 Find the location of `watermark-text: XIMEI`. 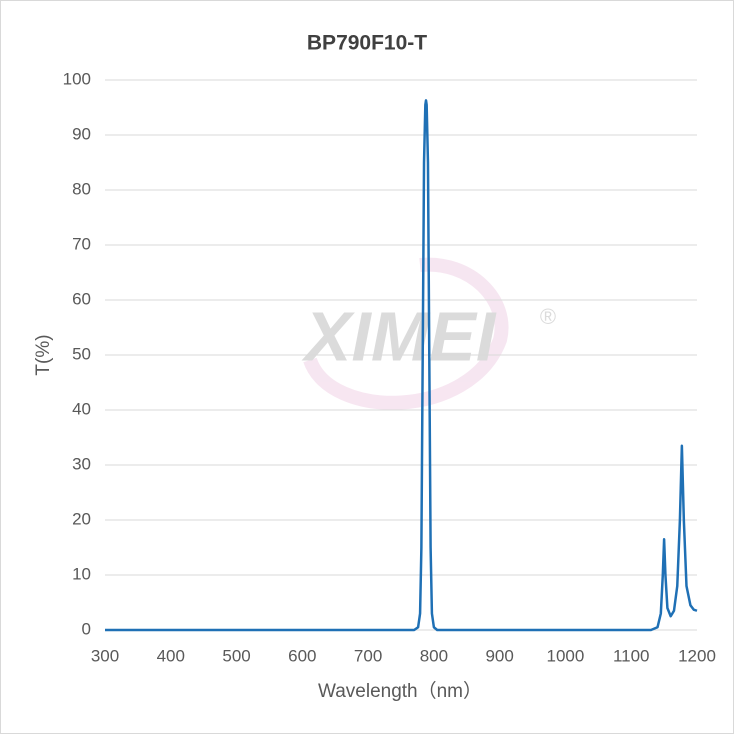

watermark-text: XIMEI is located at coordinates (399, 336).